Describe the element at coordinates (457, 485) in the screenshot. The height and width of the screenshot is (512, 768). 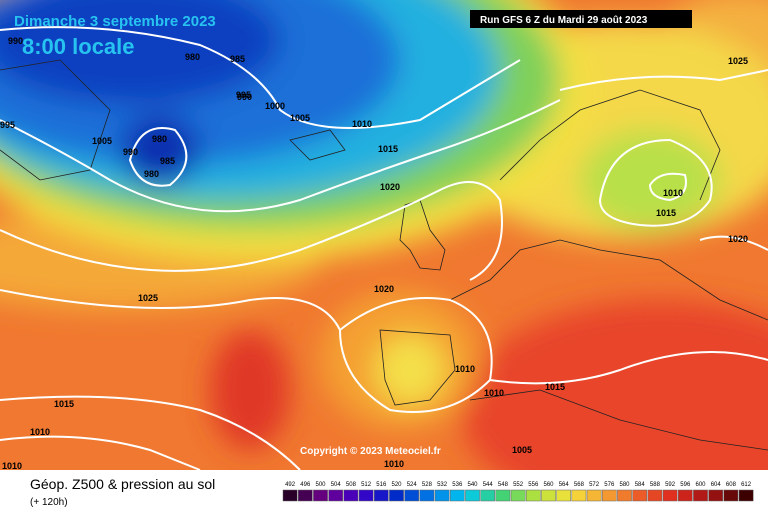
I see `scale-label: 536` at that location.